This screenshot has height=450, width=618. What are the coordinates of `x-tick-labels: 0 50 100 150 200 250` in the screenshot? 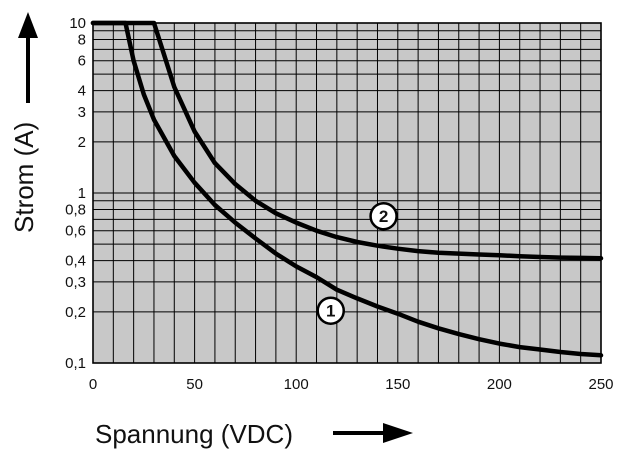 It's located at (351, 384).